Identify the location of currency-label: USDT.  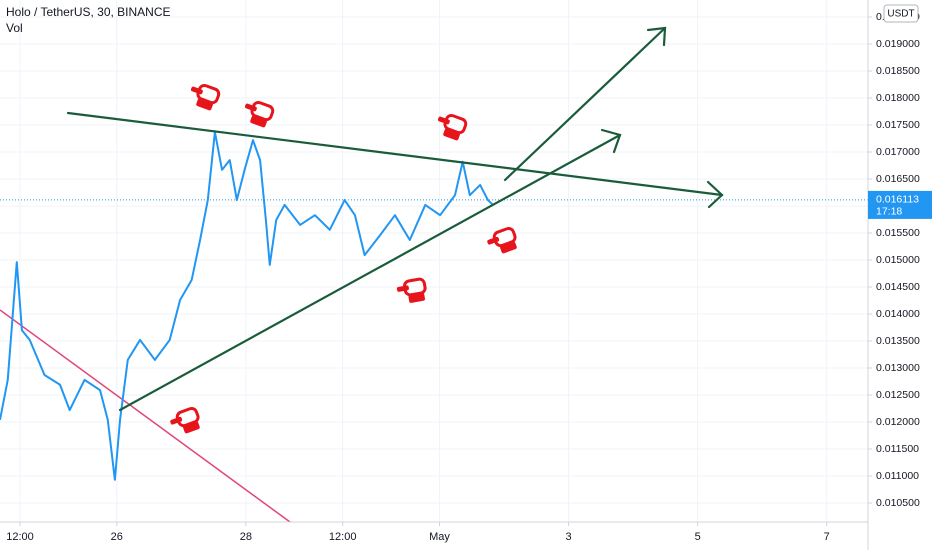
(900, 14).